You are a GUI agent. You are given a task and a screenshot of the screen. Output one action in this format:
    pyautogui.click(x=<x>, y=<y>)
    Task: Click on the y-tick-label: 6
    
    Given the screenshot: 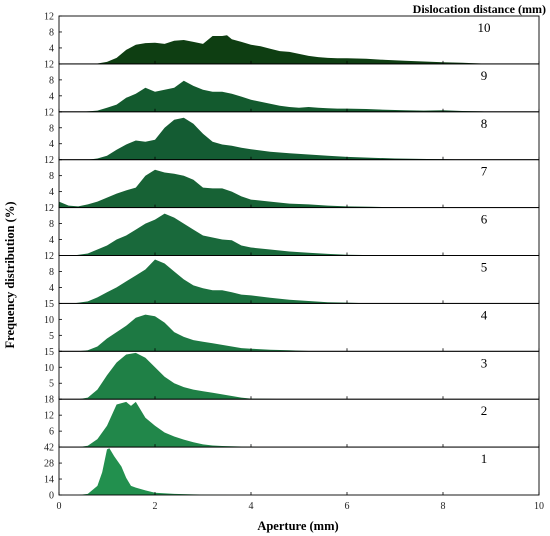 What is the action you would take?
    pyautogui.click(x=51, y=432)
    